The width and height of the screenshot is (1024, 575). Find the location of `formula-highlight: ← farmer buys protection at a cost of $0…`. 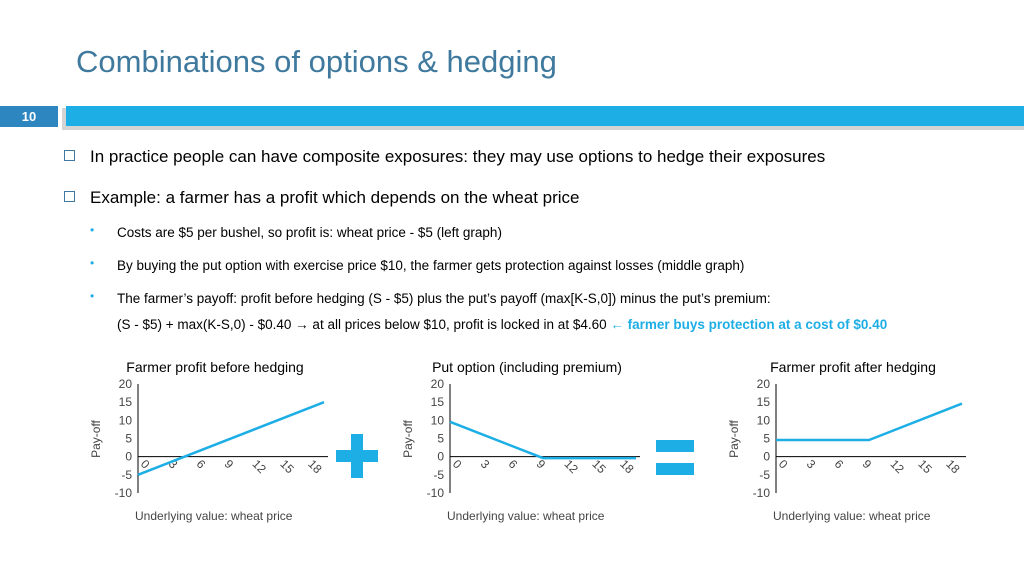

formula-highlight: ← farmer buys protection at a cost of $0… is located at coordinates (749, 324).